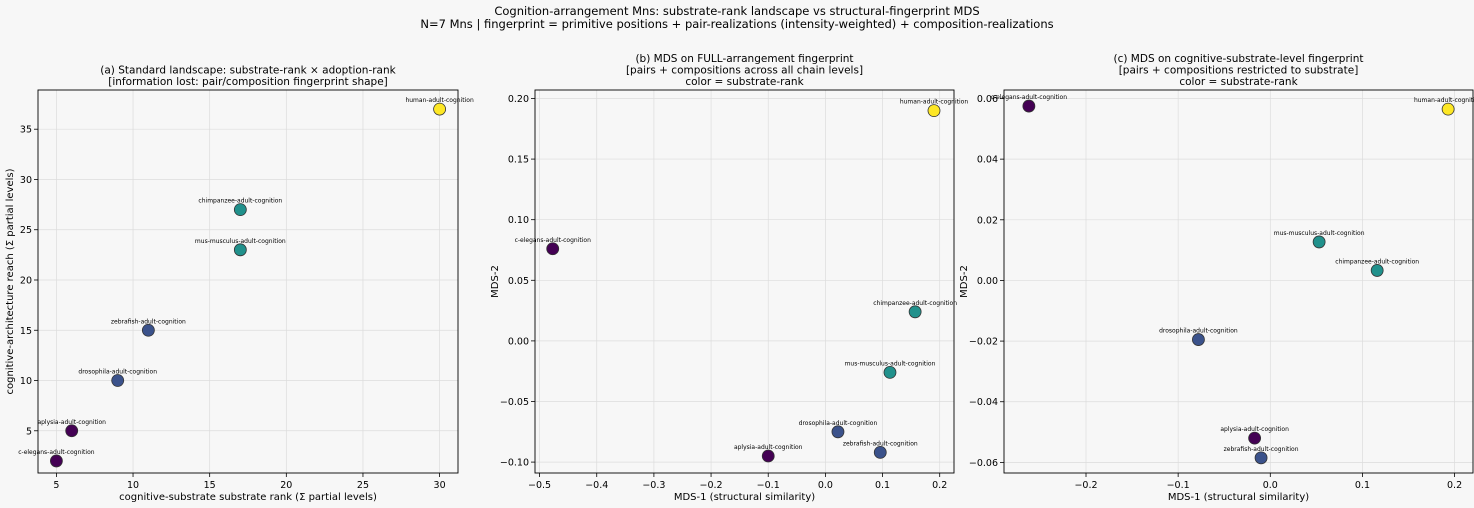  I want to click on y-tick-label: 0.15, so click(518, 160).